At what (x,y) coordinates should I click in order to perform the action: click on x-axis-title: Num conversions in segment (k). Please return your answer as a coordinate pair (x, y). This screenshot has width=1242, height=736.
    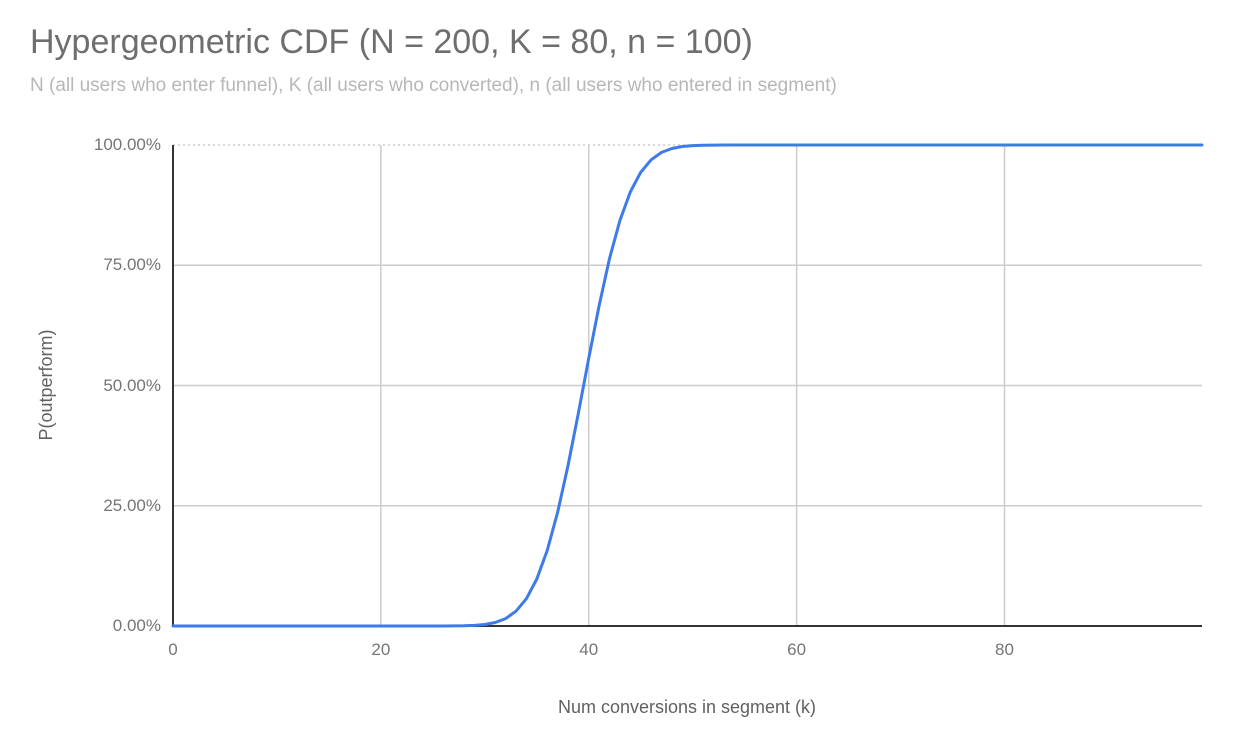
    Looking at the image, I should click on (687, 707).